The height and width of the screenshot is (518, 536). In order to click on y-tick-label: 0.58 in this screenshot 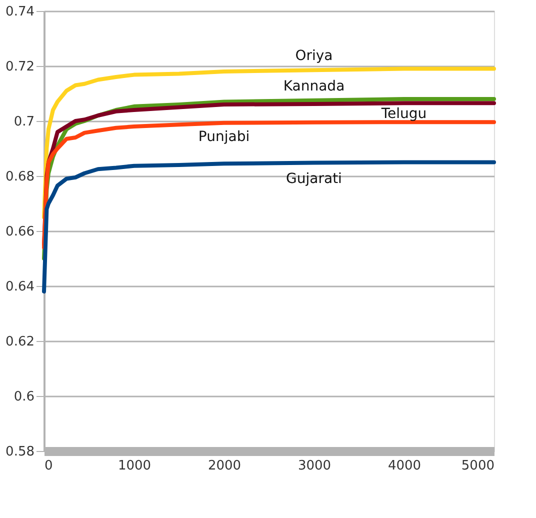, I will do `click(20, 452)`.